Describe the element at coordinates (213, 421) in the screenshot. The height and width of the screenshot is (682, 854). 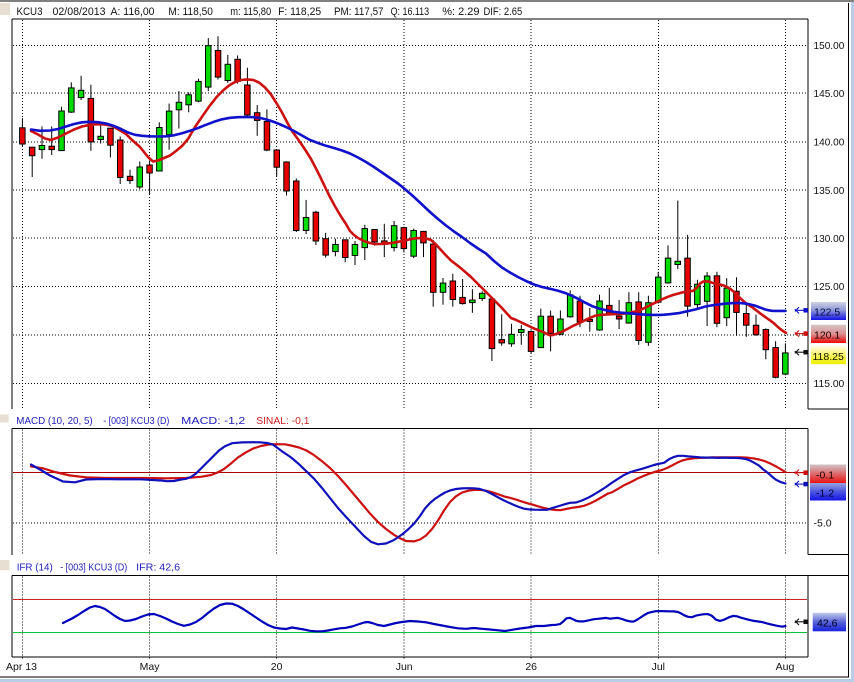
I see `svg-text: MACD: -1,2` at that location.